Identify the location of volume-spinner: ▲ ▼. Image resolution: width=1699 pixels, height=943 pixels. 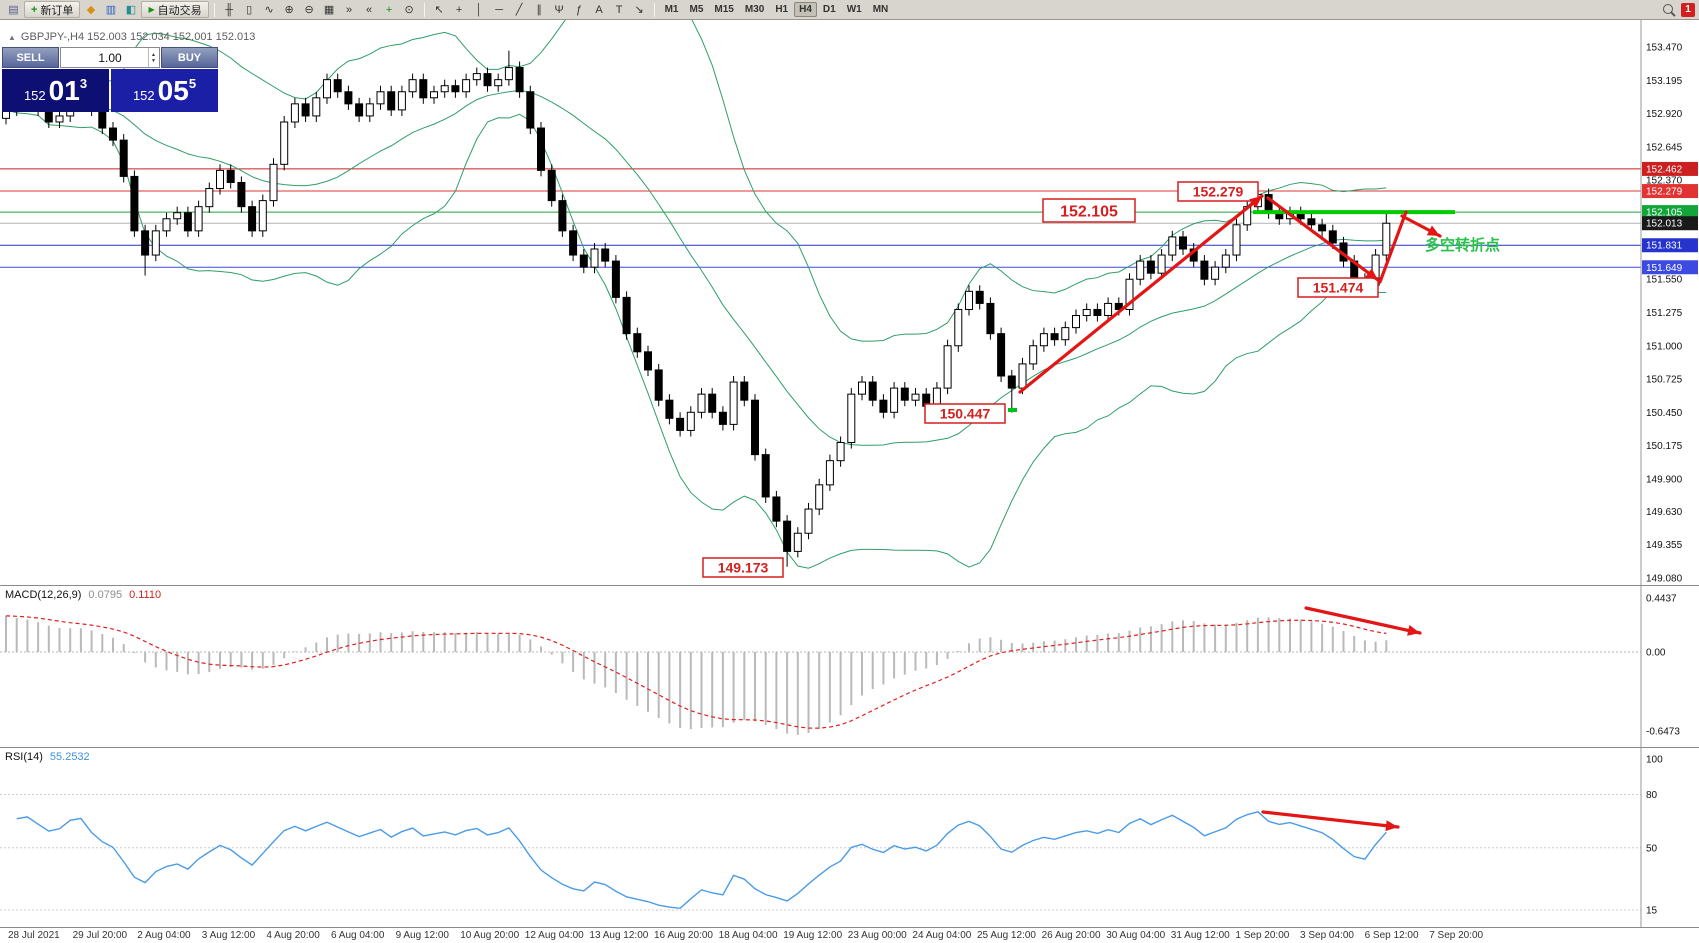
(153, 57).